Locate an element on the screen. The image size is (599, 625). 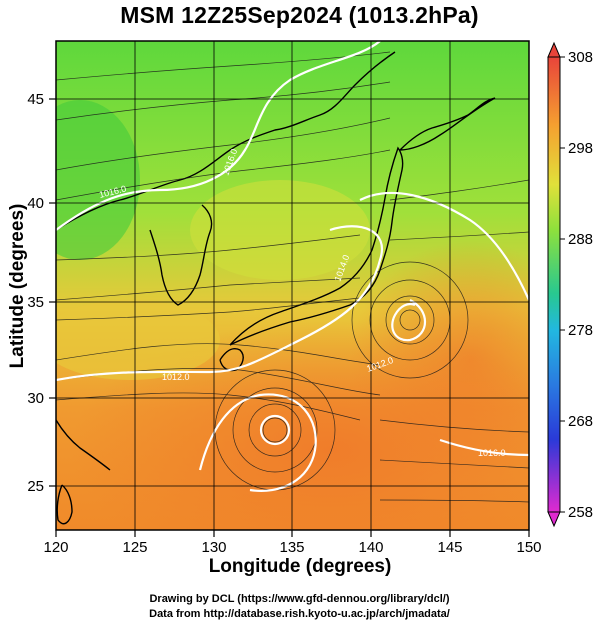
x-tick-label: 125 is located at coordinates (134, 547).